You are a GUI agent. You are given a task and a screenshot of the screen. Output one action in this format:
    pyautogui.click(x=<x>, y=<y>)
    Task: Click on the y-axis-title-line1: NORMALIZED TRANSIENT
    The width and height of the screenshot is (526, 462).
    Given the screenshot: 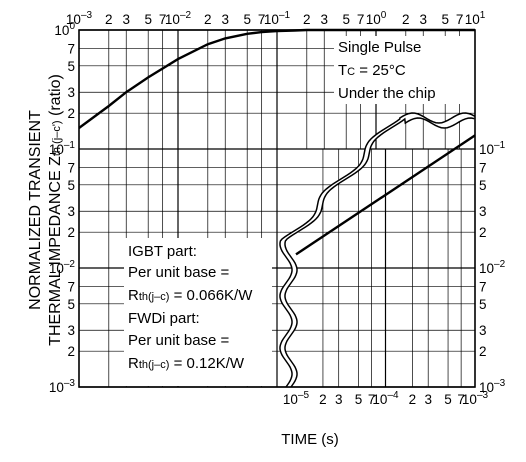 What is the action you would take?
    pyautogui.click(x=35, y=210)
    